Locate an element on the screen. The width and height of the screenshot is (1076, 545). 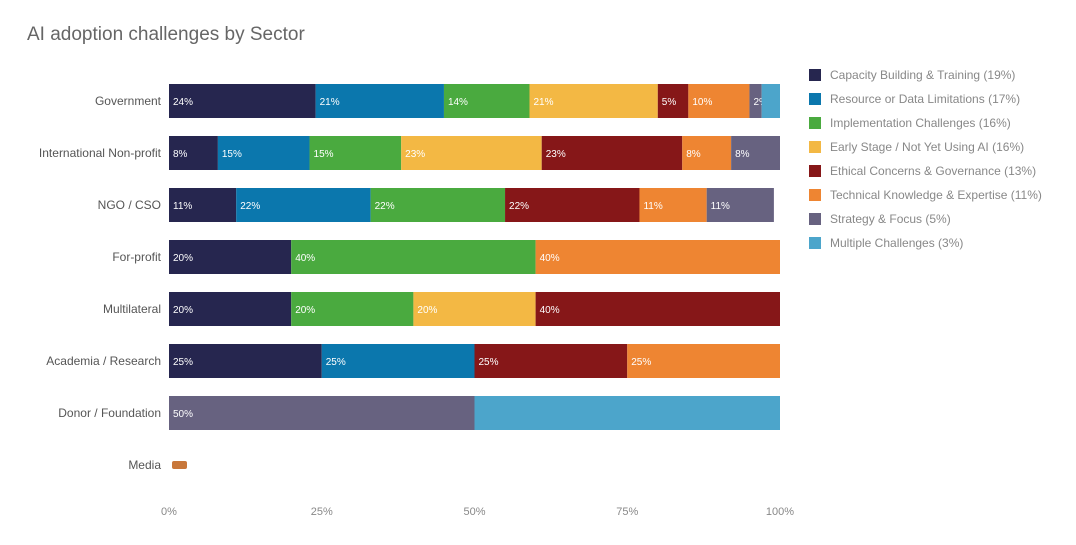
data-label-multilateral-4: 40% is located at coordinates (550, 310).